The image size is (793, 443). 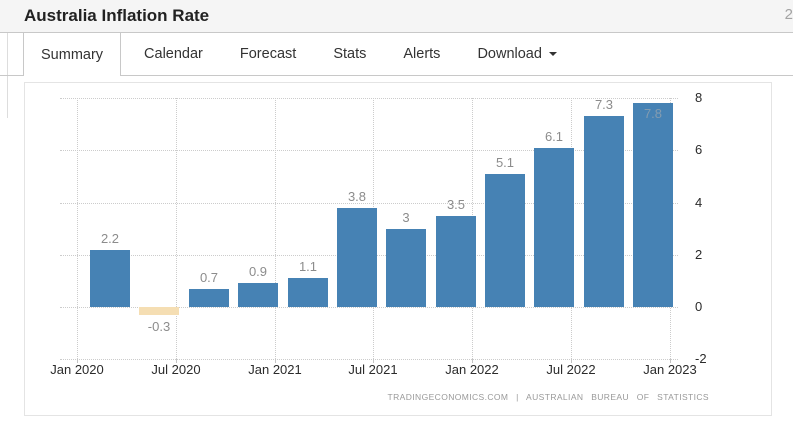 I want to click on title-bar: Australia Inflation Rate 2, so click(x=396, y=16).